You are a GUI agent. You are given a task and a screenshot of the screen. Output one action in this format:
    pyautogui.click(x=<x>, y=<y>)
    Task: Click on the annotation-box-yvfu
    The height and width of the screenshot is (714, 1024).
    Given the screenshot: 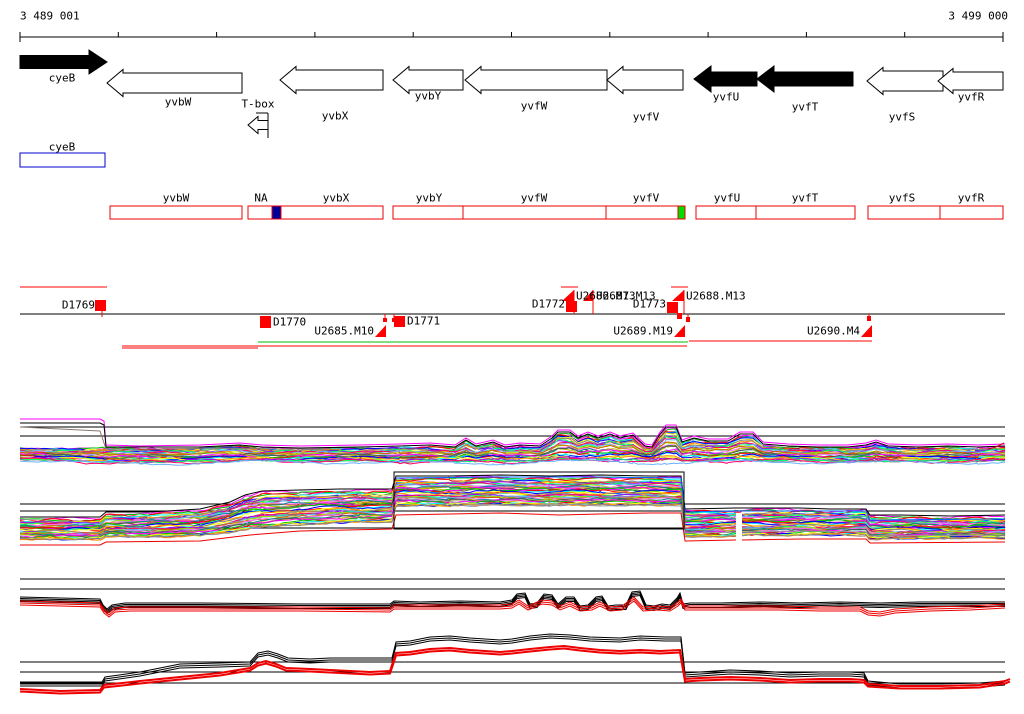 What is the action you would take?
    pyautogui.click(x=726, y=212)
    